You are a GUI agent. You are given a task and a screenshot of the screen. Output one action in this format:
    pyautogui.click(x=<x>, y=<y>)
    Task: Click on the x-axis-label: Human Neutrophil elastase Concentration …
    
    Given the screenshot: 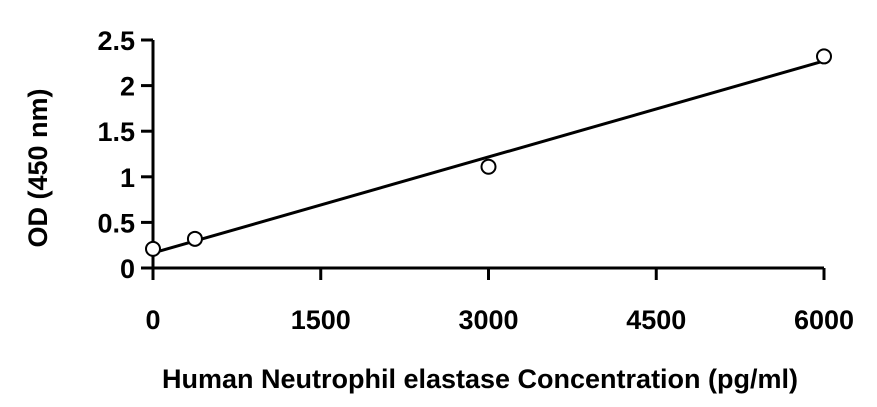 What is the action you would take?
    pyautogui.click(x=480, y=379)
    